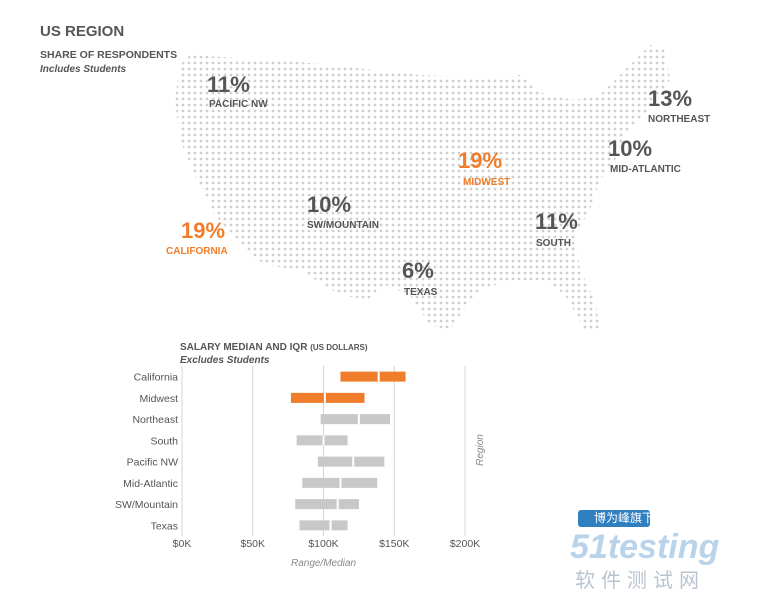 This screenshot has height=597, width=763. Describe the element at coordinates (421, 292) in the screenshot. I see `region-name: TEXAS` at that location.